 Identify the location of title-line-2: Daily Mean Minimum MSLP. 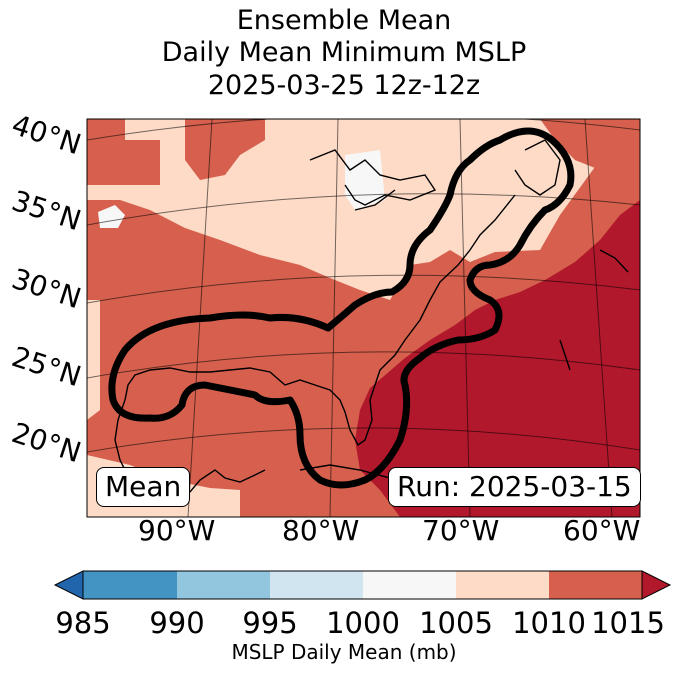
(344, 52).